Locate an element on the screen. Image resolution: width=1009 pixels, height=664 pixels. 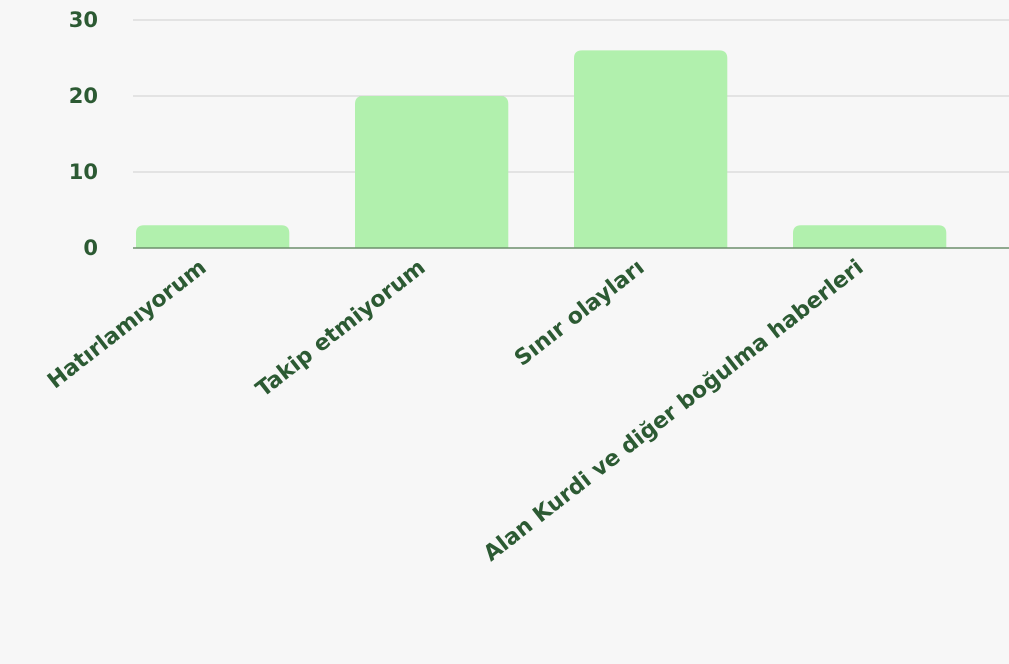
x-category-label: Takip etmiyorum is located at coordinates (341, 328).